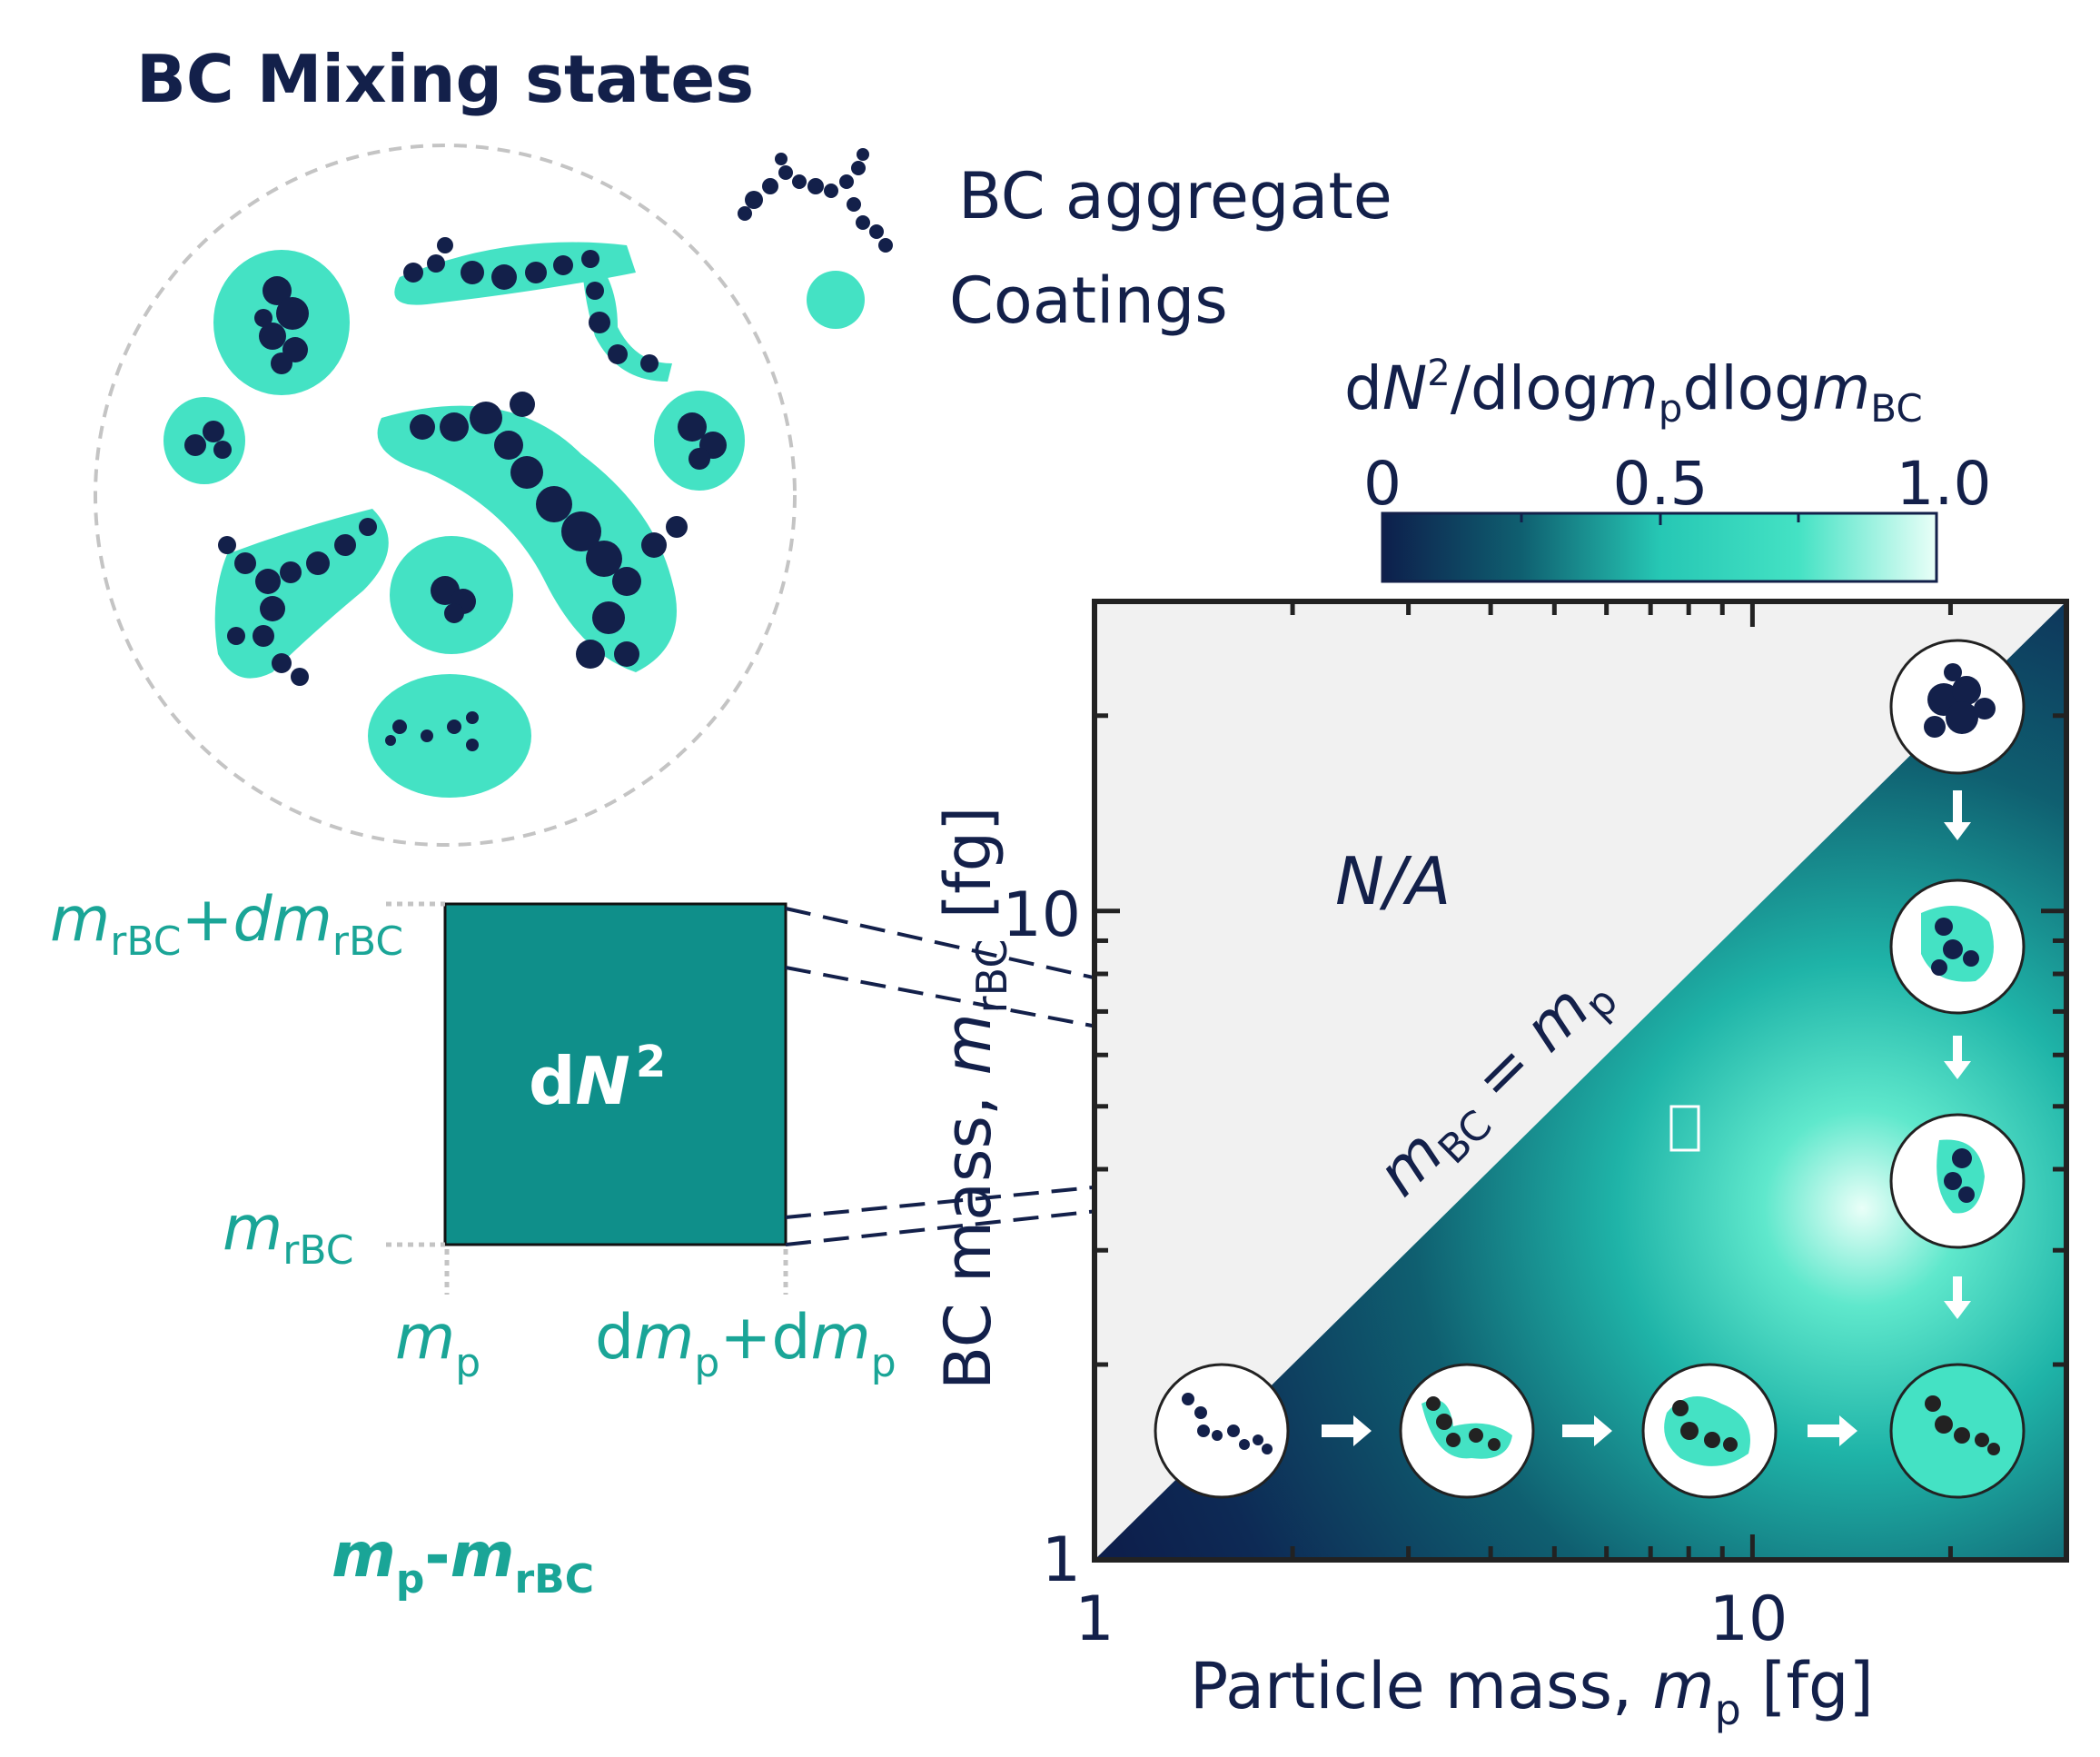 The width and height of the screenshot is (2100, 1757). I want to click on bin-bottom-label: mrBC, so click(288, 1233).